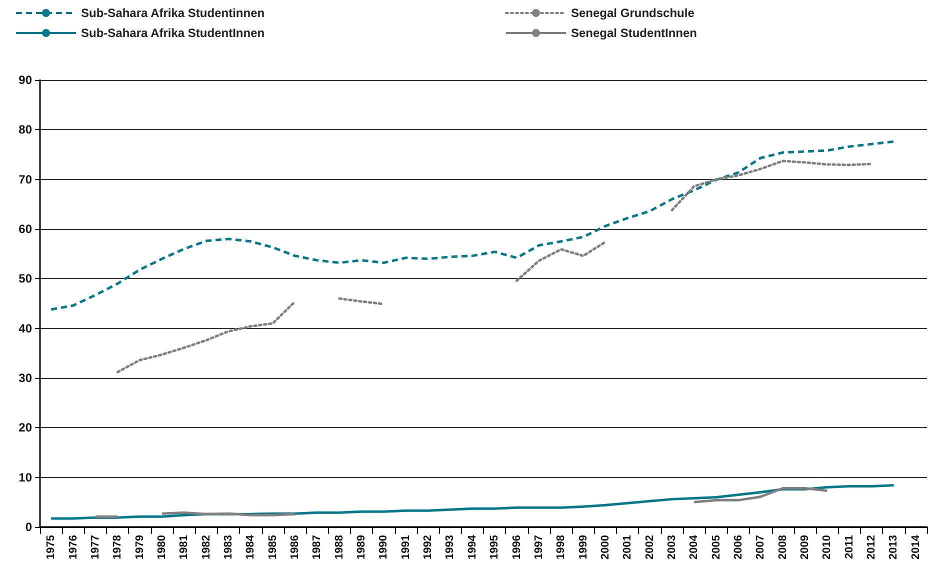 The image size is (931, 585). What do you see at coordinates (633, 13) in the screenshot?
I see `legend-label: Senegal Grundschule` at bounding box center [633, 13].